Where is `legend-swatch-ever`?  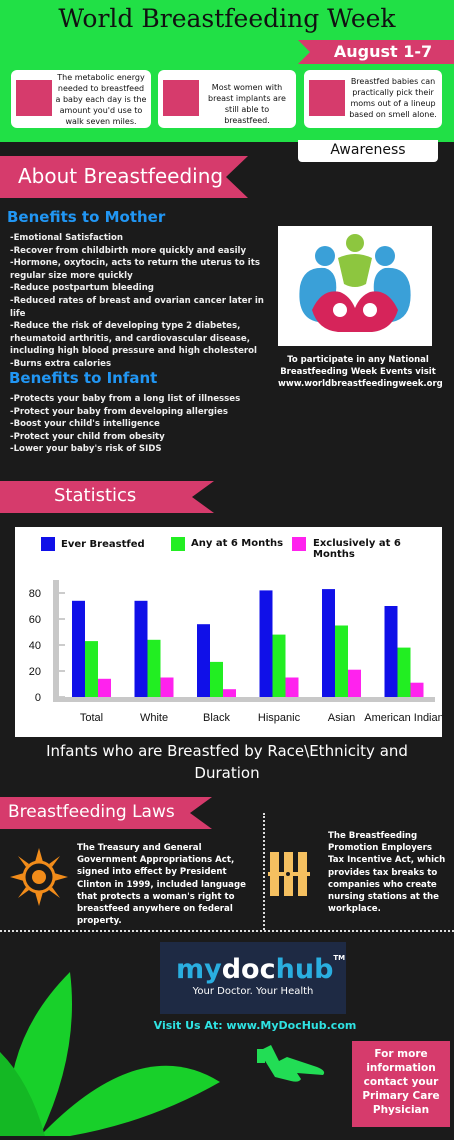 legend-swatch-ever is located at coordinates (48, 544).